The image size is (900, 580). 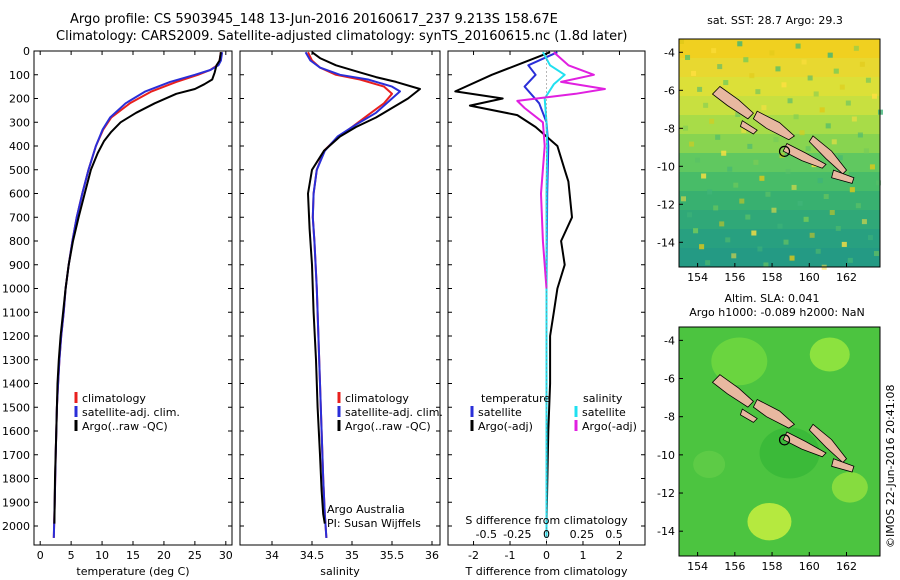 What do you see at coordinates (19, 75) in the screenshot?
I see `y-tick-label: 100` at bounding box center [19, 75].